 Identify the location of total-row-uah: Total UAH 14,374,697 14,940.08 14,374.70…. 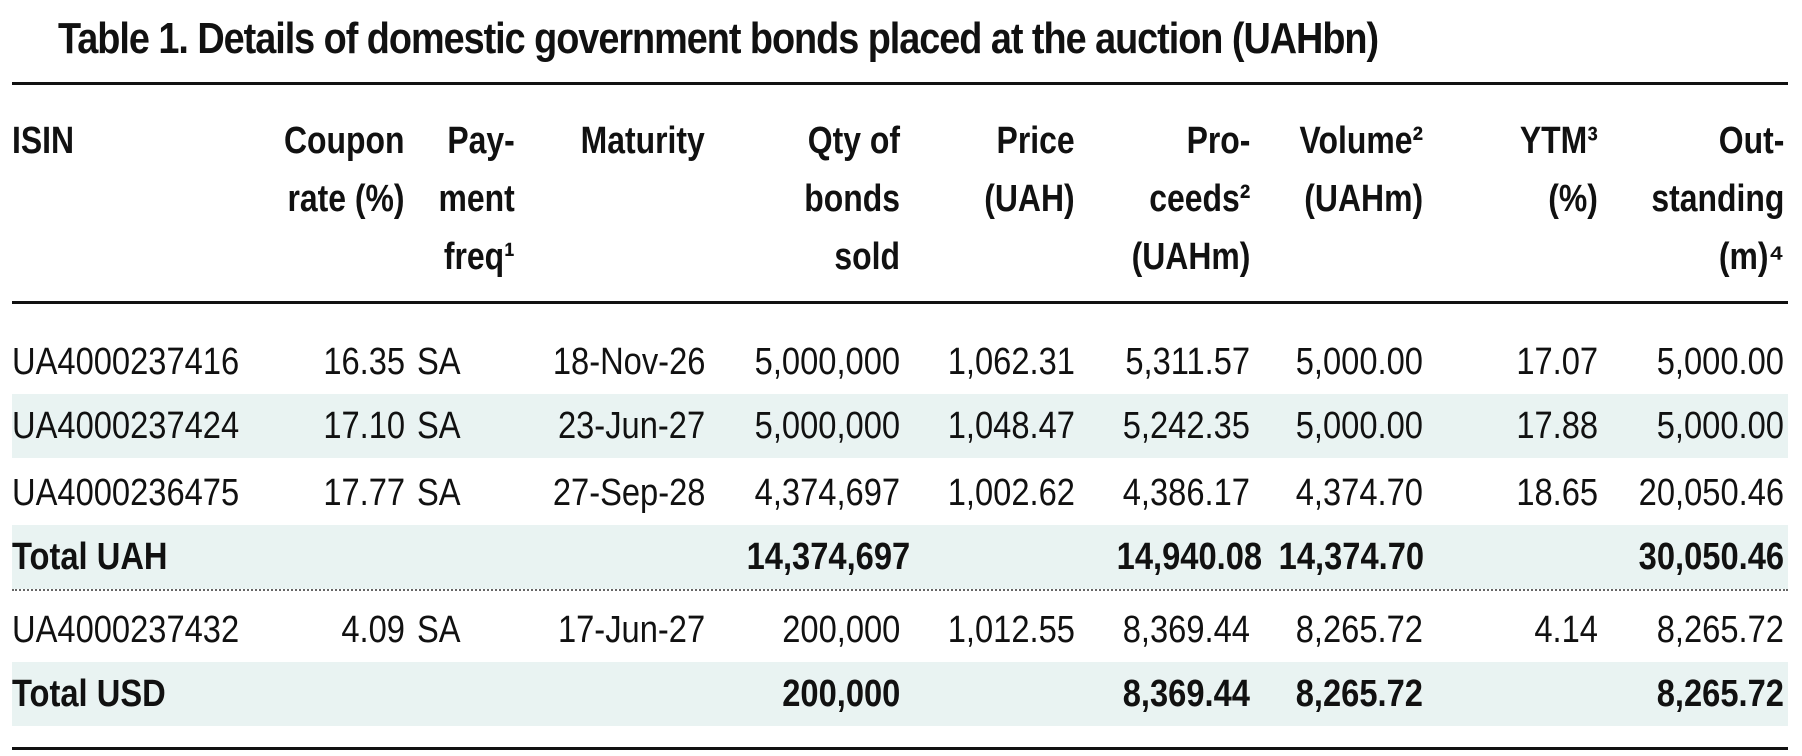
(900, 557).